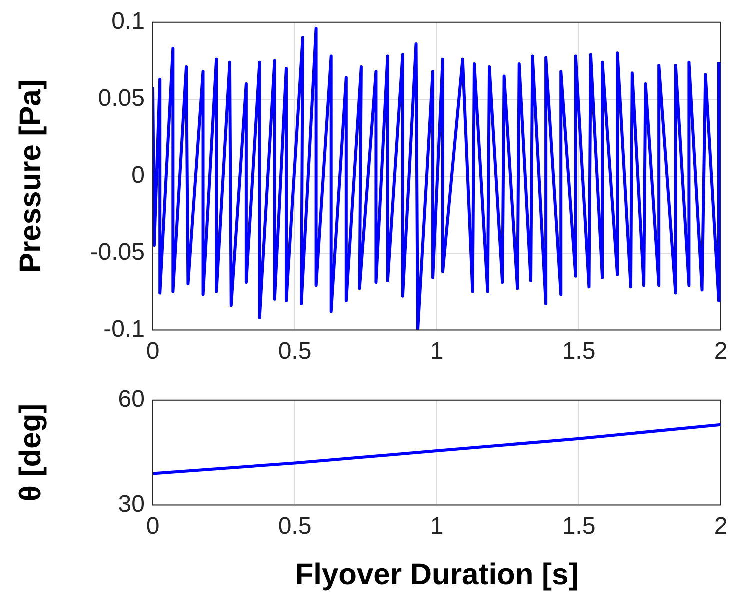 The height and width of the screenshot is (598, 749). I want to click on y-tick-label: 0.1, so click(128, 22).